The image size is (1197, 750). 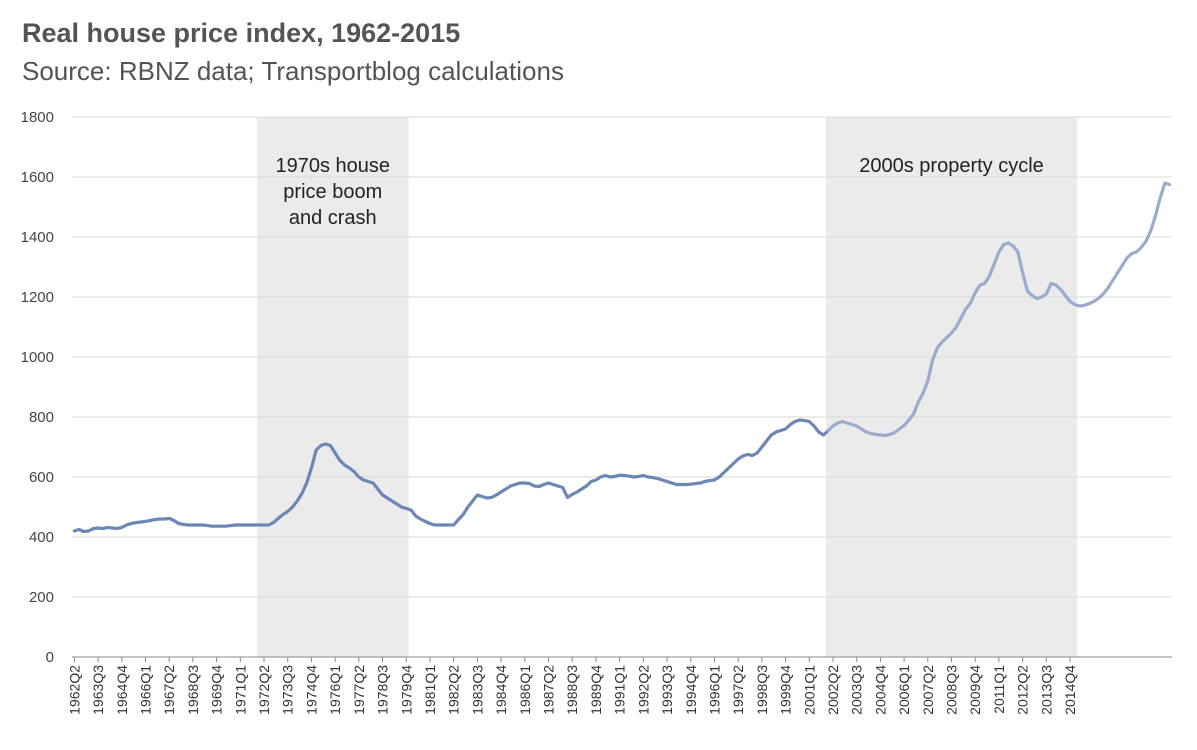 I want to click on shaded-region-label-line: price boom, so click(x=332, y=192).